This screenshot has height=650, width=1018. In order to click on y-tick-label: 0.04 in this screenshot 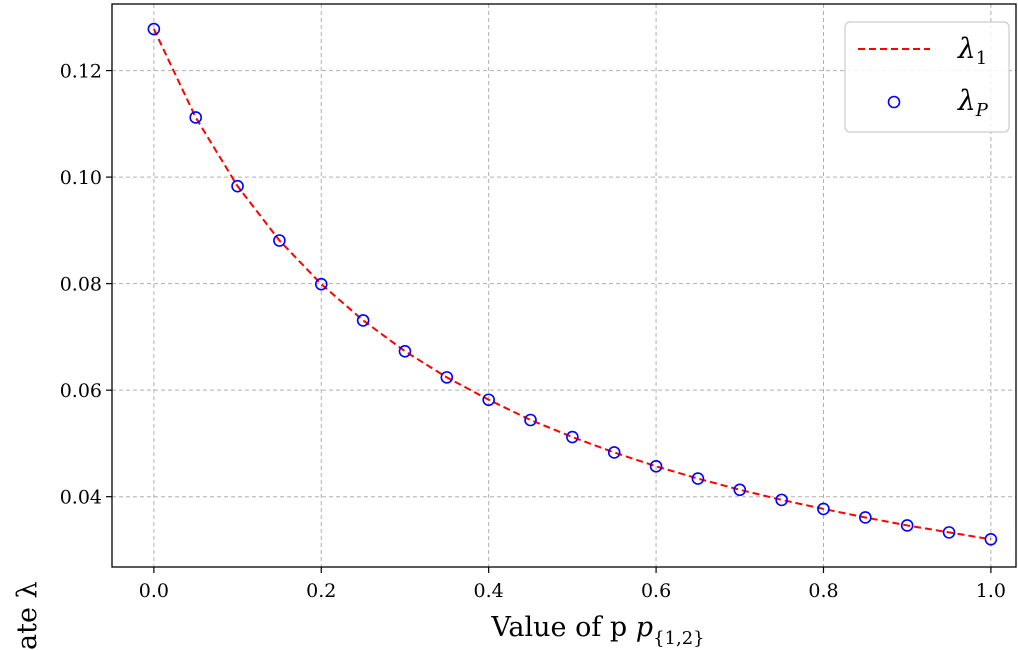, I will do `click(81, 498)`.